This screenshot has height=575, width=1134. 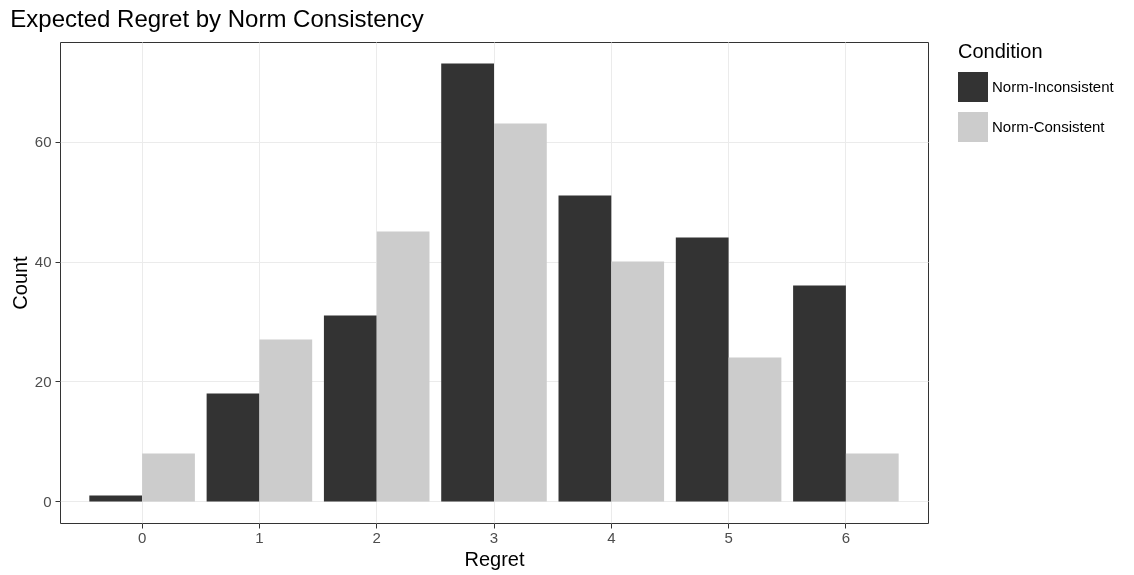 I want to click on x-tick-label: 4, so click(x=611, y=537).